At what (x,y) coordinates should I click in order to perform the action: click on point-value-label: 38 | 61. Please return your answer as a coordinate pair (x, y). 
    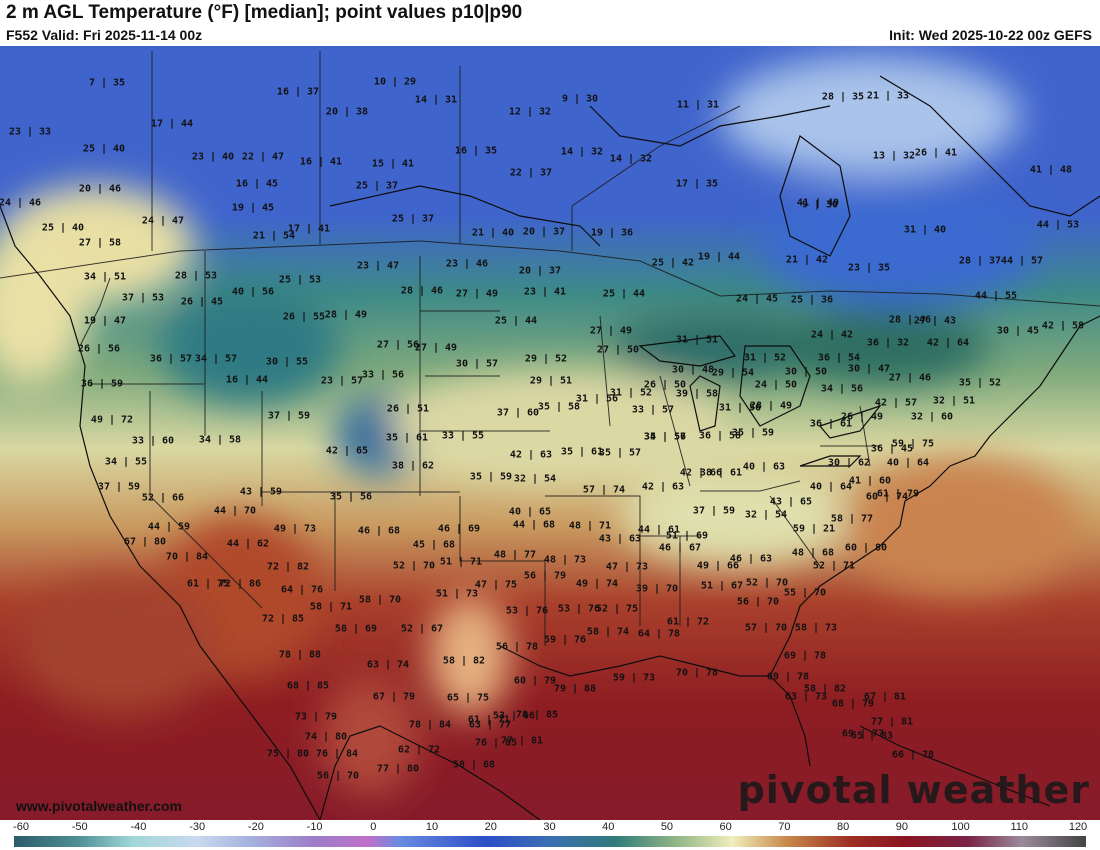
    Looking at the image, I should click on (721, 473).